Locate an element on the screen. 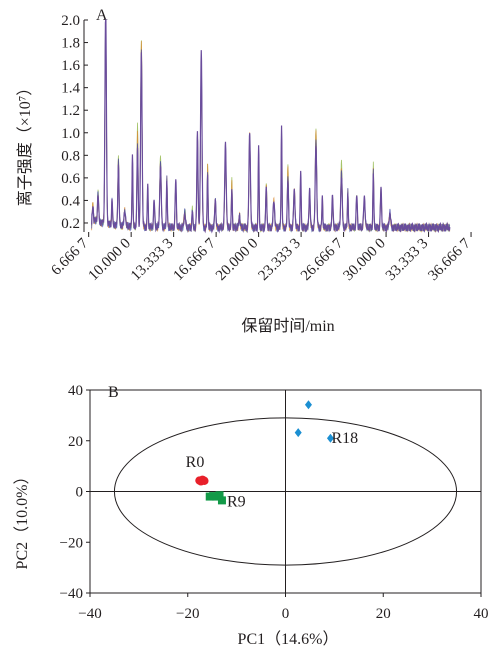 Image resolution: width=492 pixels, height=651 pixels. x-tick-label: 33.333 3 is located at coordinates (407, 260).